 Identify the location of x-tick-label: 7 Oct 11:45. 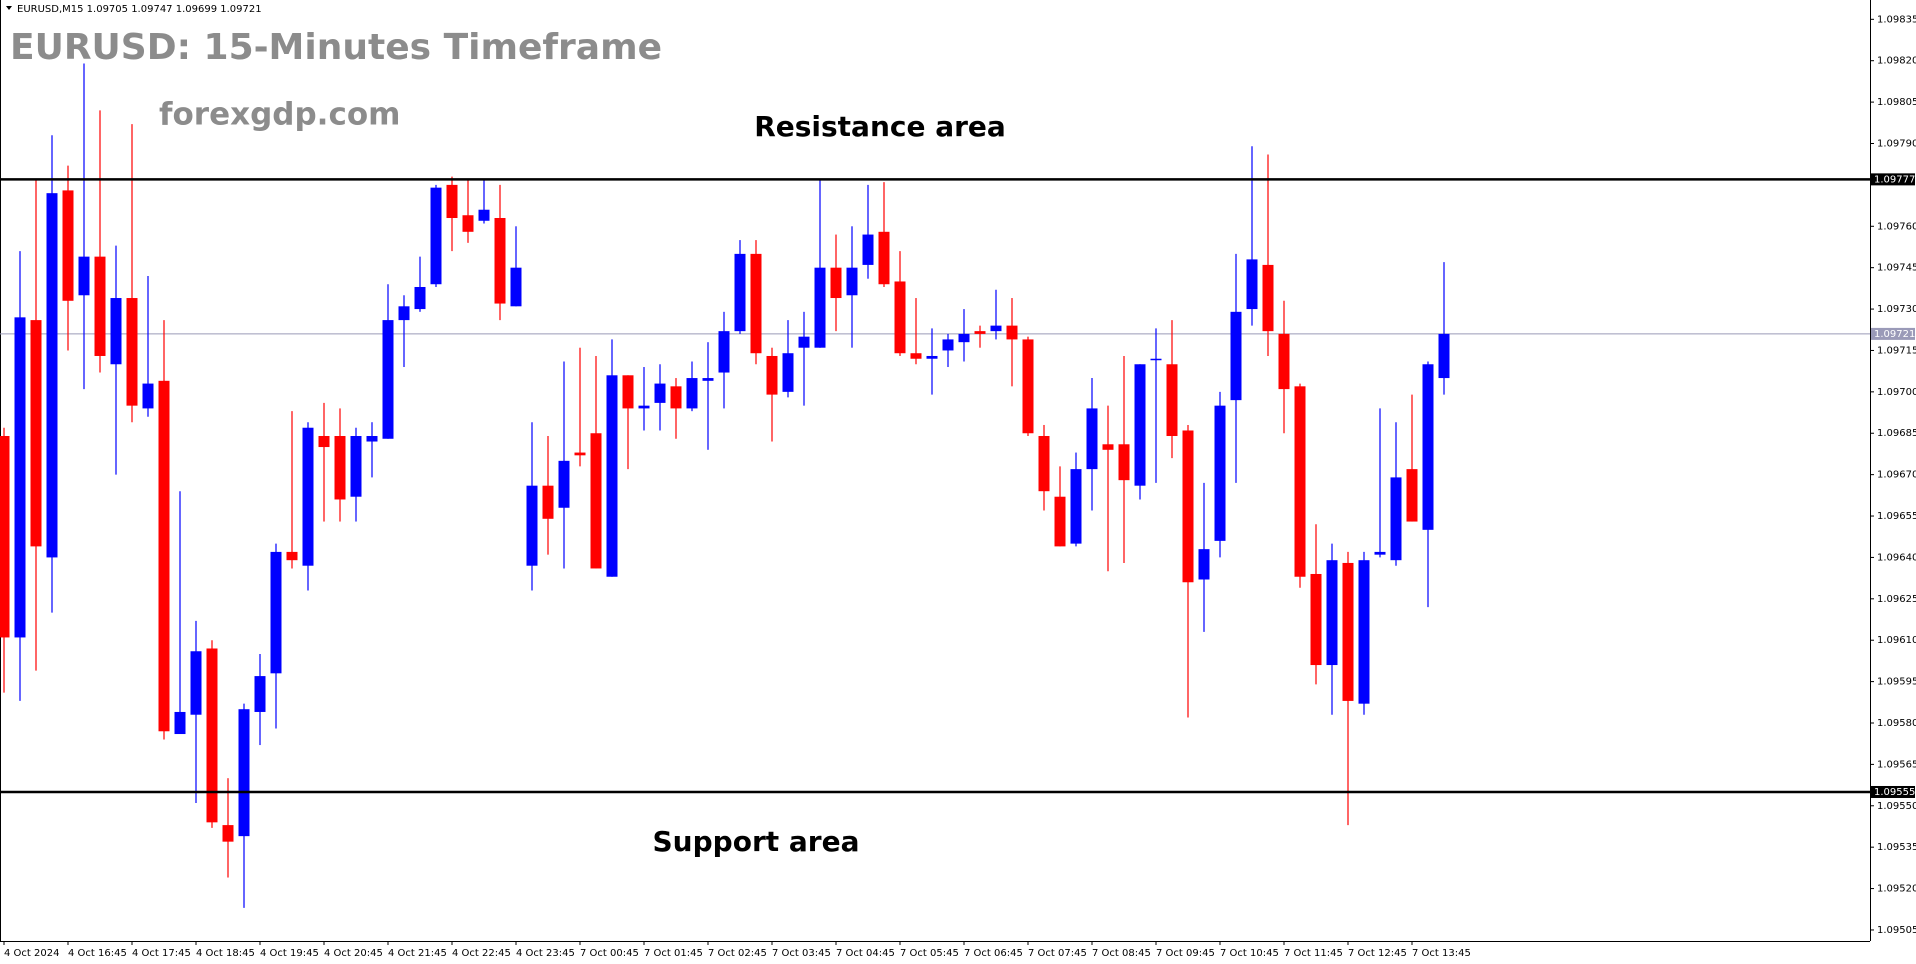
(1313, 953).